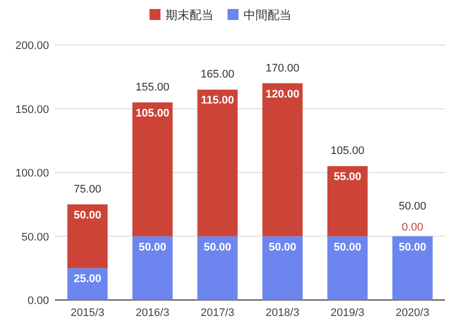 The width and height of the screenshot is (455, 333). What do you see at coordinates (190, 15) in the screenshot?
I see `legend-label: 期末配当` at bounding box center [190, 15].